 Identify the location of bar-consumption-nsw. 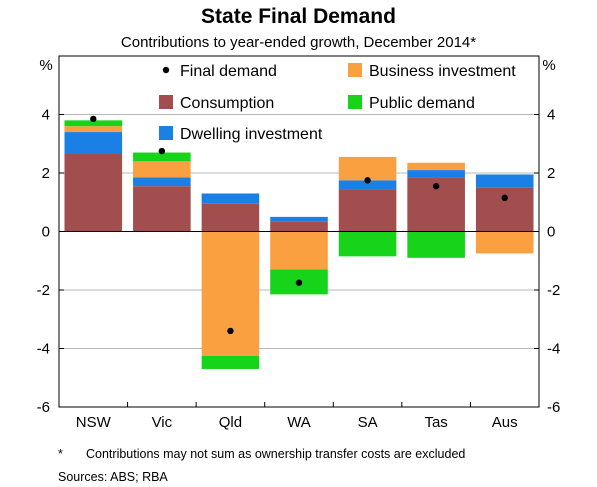
(93, 192).